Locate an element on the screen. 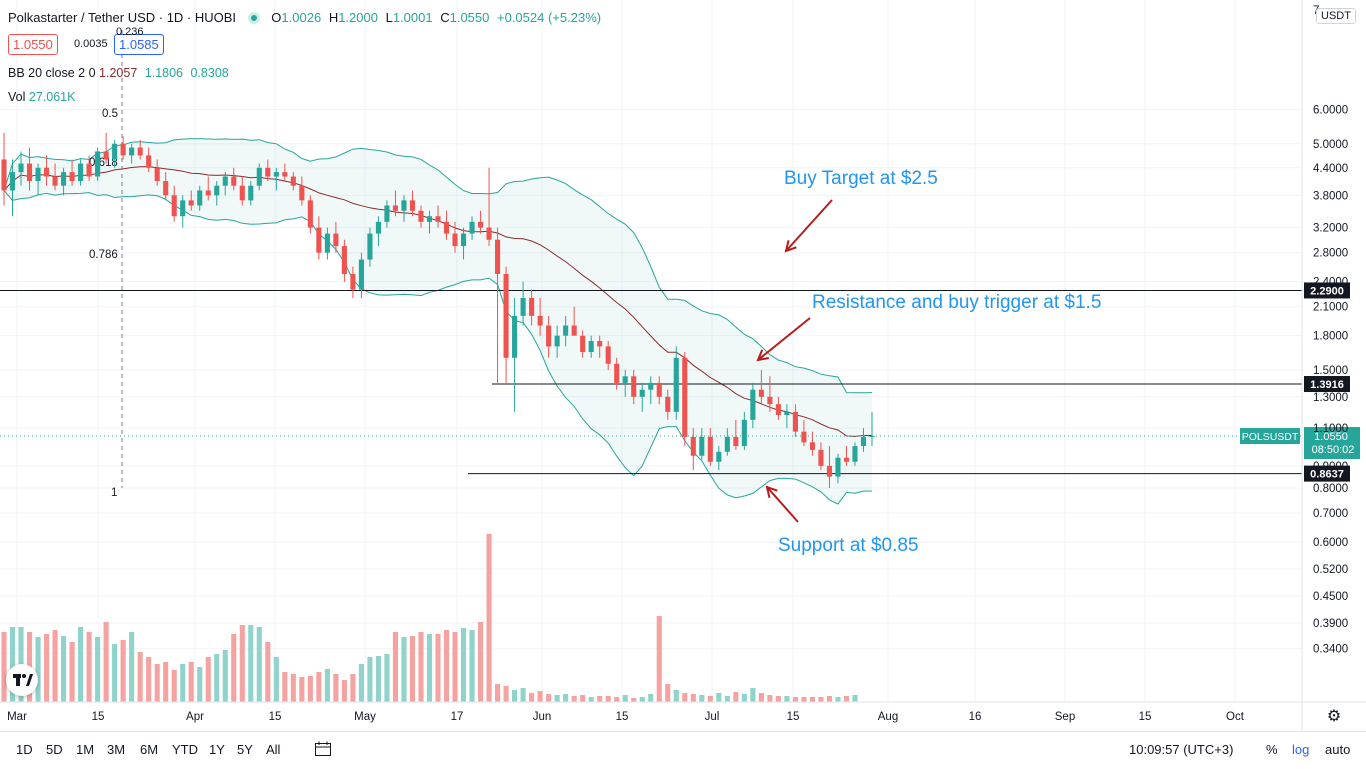  visibility-dot-icon is located at coordinates (253, 18).